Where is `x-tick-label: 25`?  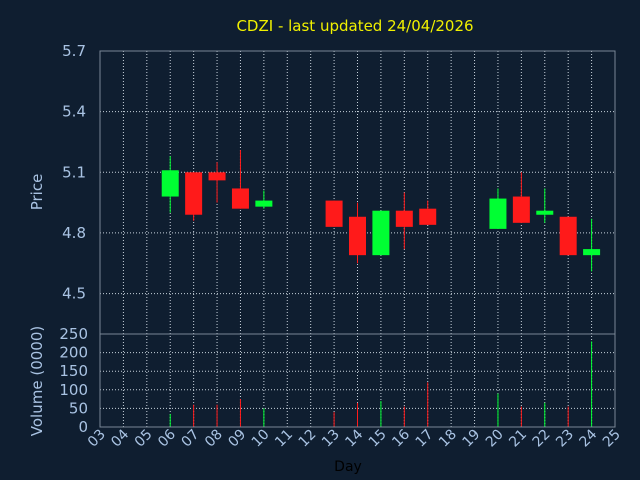 x-tick-label: 25 is located at coordinates (612, 439).